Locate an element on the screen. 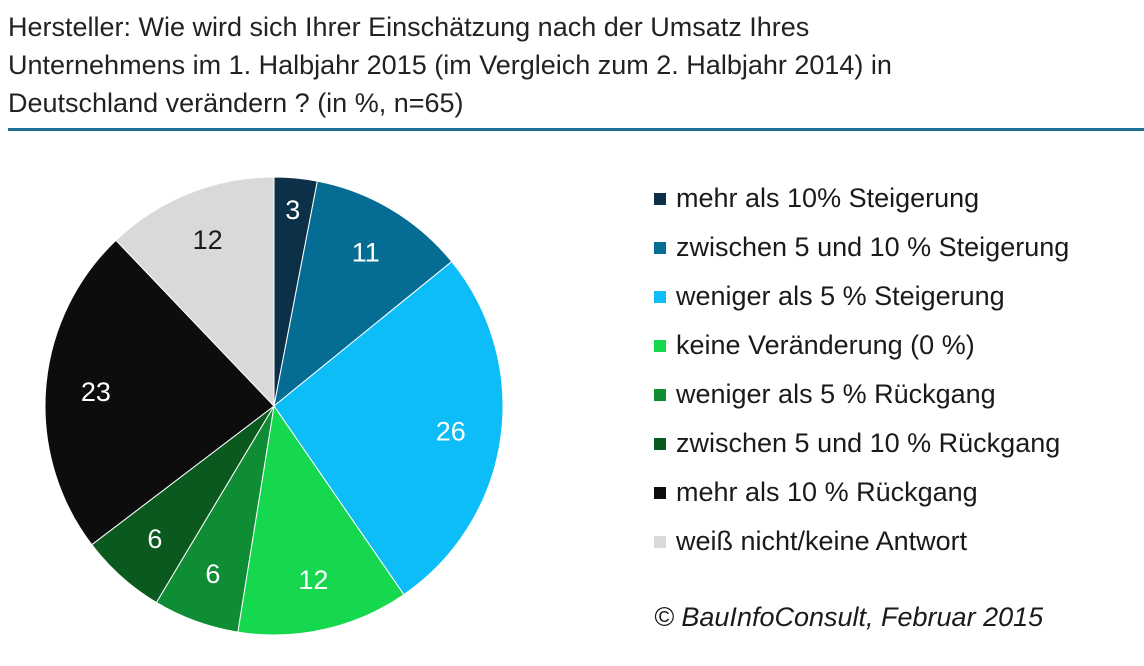 The image size is (1144, 666). legend-label: zwischen 5 und 10 % Steigerung is located at coordinates (873, 247).